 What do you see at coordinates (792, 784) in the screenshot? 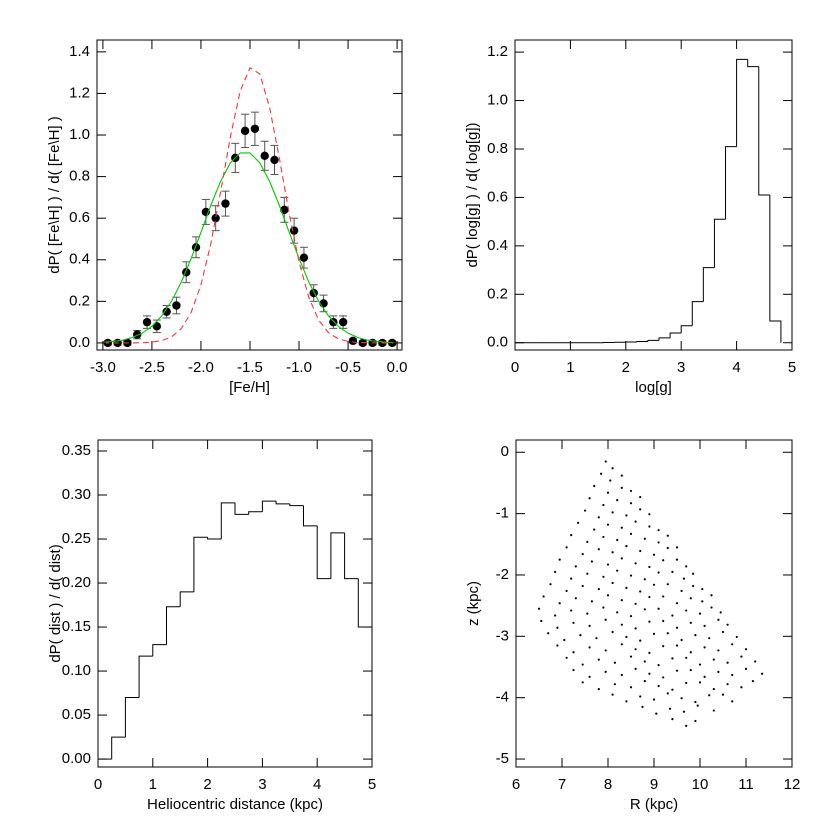
I see `x-tick-label: 12` at bounding box center [792, 784].